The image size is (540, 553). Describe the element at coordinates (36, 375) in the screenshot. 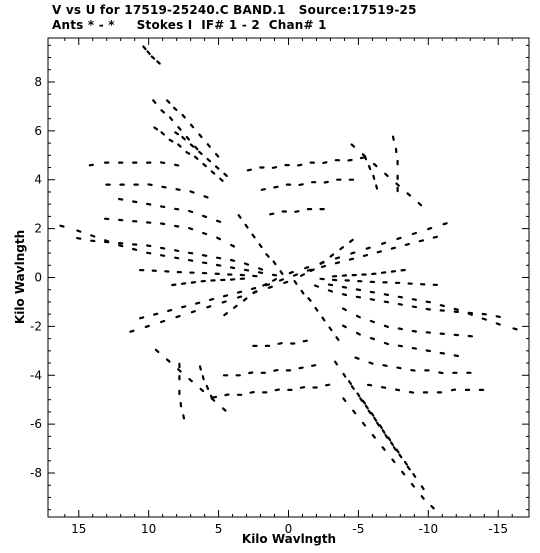

I see `y-tick-label: -4` at that location.